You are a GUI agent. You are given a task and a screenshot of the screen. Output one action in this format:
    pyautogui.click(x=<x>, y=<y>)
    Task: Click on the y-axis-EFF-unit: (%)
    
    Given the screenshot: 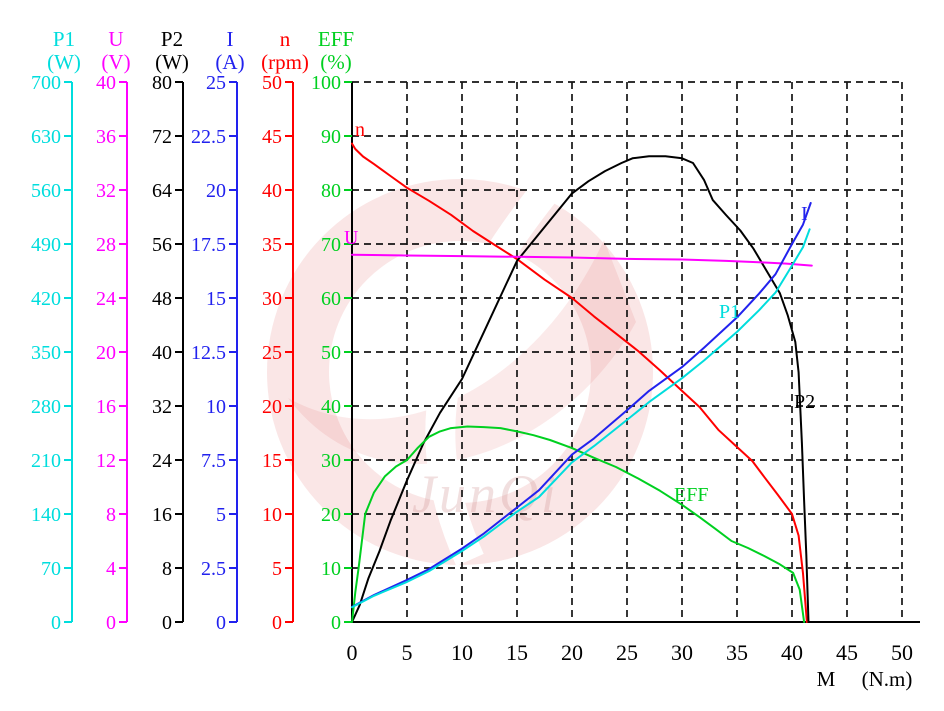 What is the action you would take?
    pyautogui.click(x=335, y=62)
    